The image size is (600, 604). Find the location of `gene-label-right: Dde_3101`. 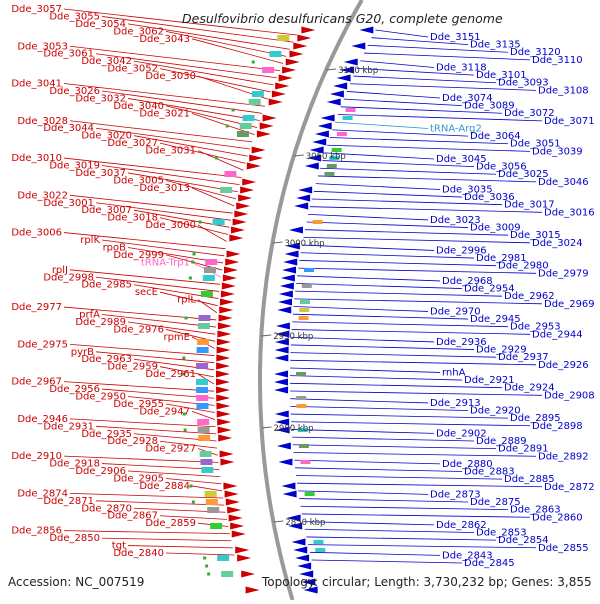

gene-label-right: Dde_3101 is located at coordinates (501, 75).